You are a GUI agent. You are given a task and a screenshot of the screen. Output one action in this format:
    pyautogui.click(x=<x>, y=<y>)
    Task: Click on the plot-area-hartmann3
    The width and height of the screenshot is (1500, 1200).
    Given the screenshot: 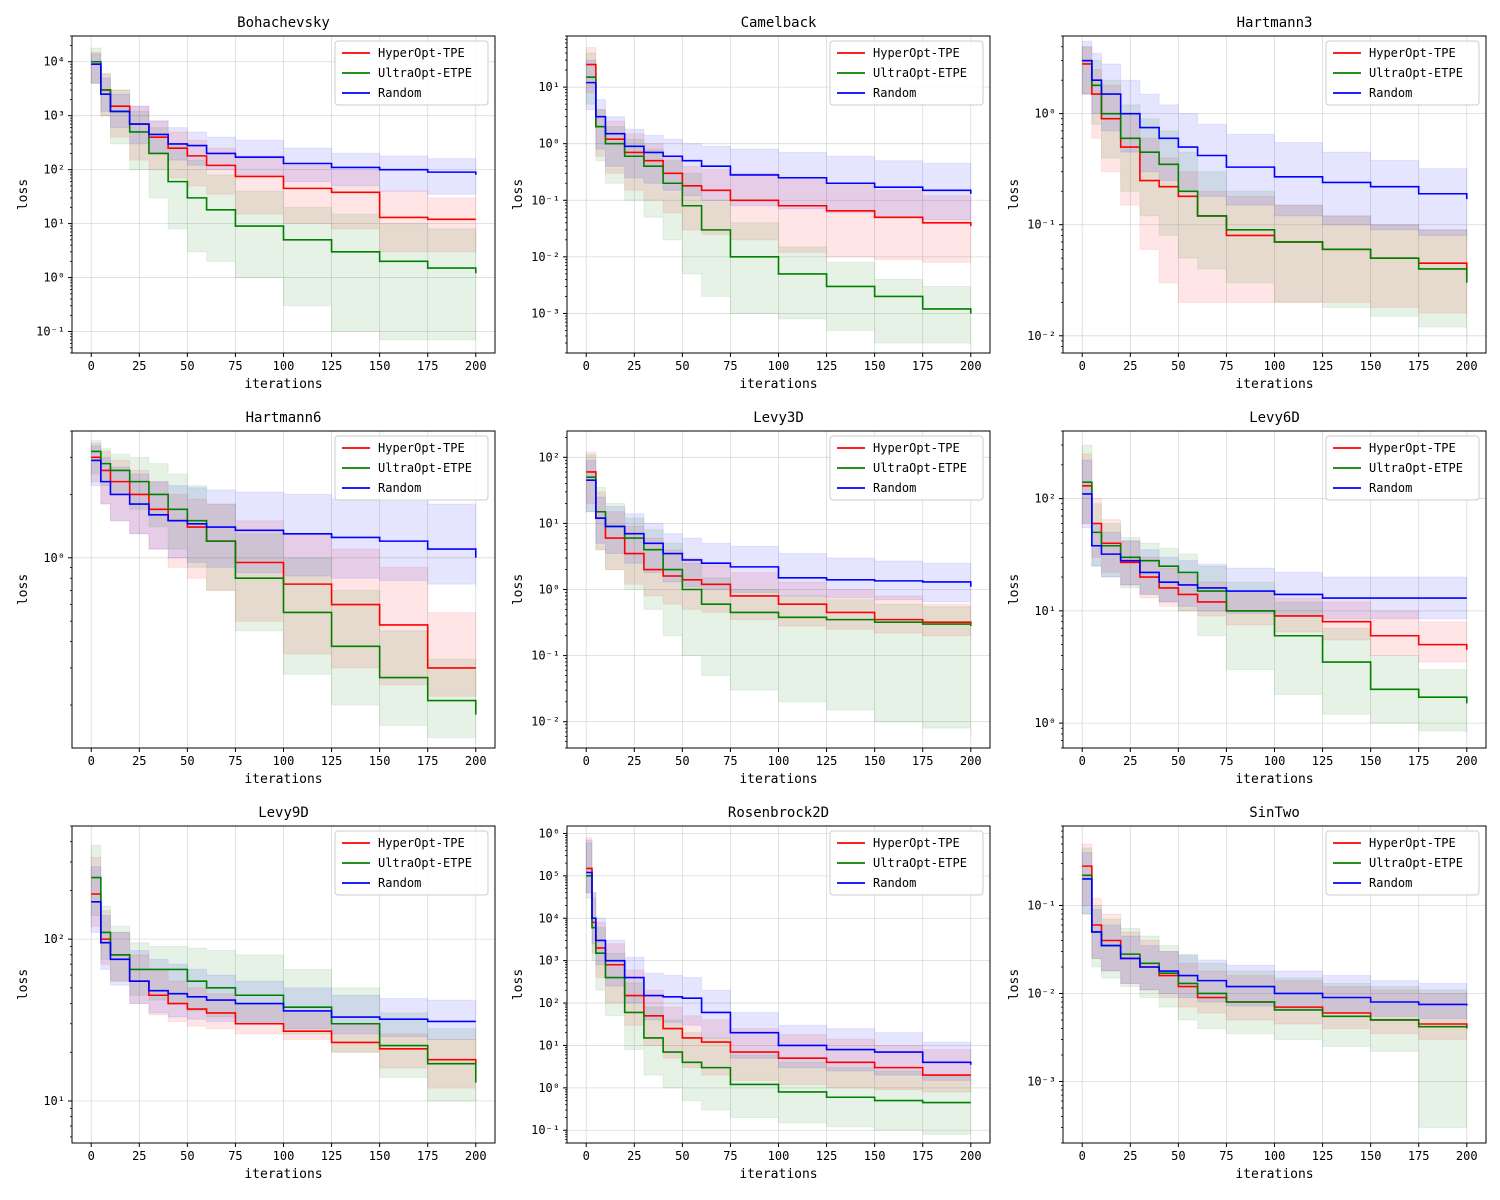 What is the action you would take?
    pyautogui.click(x=1274, y=193)
    